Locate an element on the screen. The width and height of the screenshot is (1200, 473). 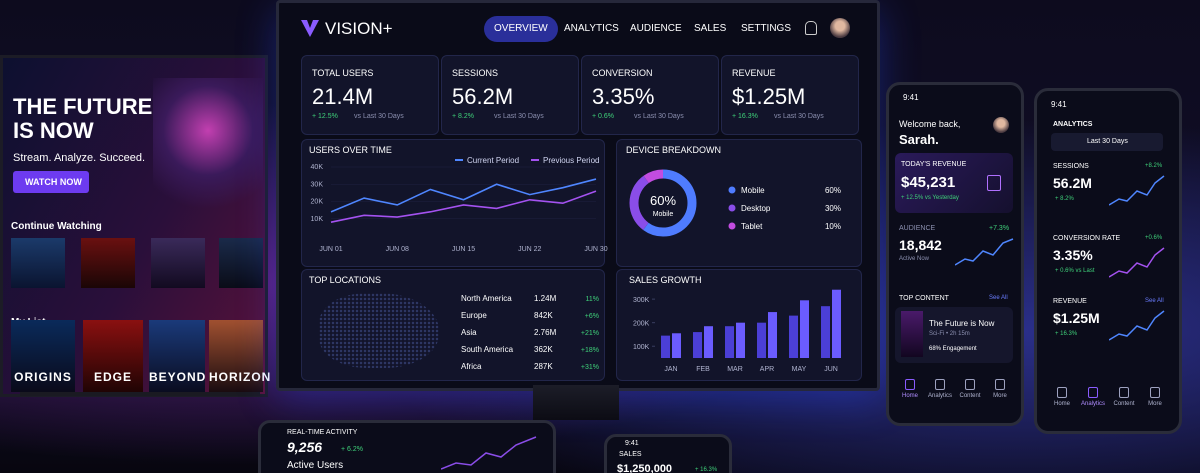
metric-value: 56.2M is located at coordinates (1072, 183).